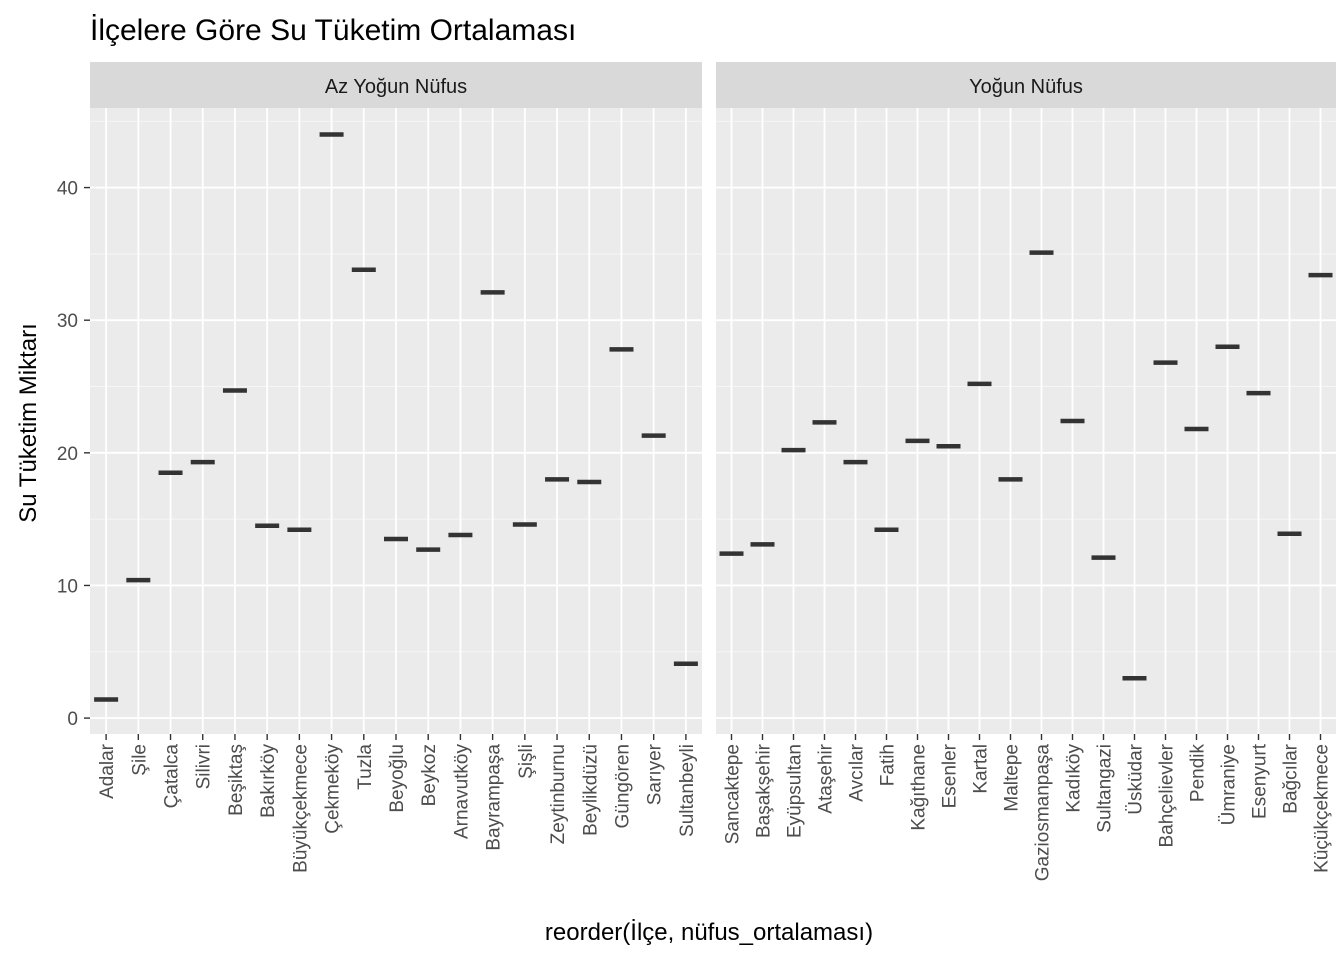  What do you see at coordinates (687, 790) in the screenshot?
I see `x-tick-label: Sultanbeyli` at bounding box center [687, 790].